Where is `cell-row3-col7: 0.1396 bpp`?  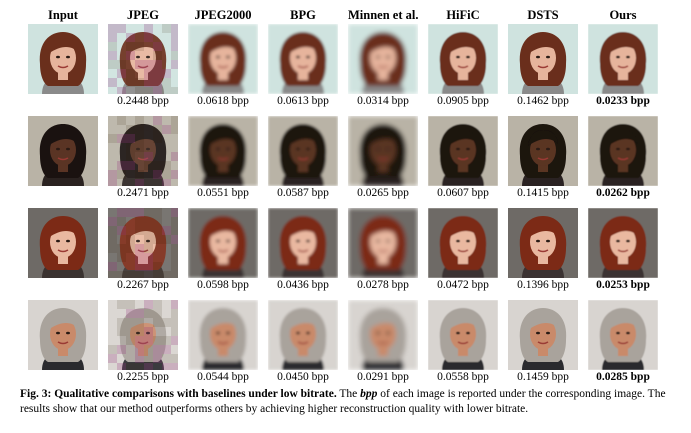
cell-row3-col7: 0.1396 bpp is located at coordinates (543, 251).